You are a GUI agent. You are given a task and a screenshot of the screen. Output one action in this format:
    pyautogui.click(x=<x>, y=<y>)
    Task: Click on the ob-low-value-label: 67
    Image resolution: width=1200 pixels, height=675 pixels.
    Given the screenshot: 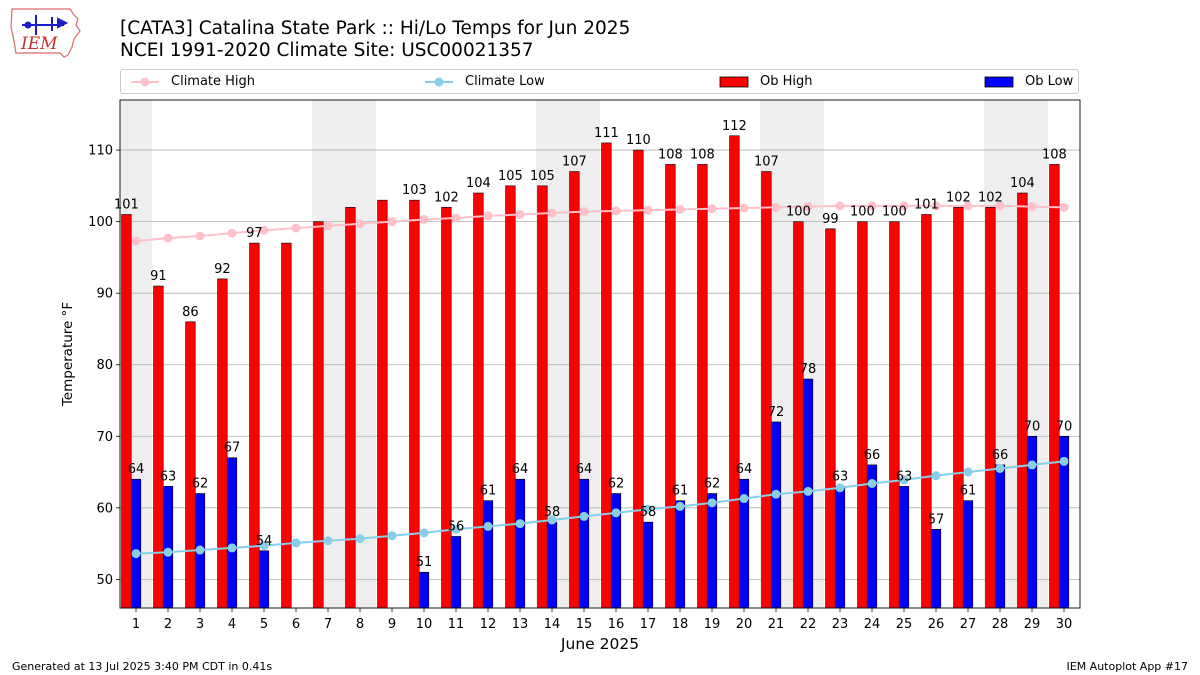 What is the action you would take?
    pyautogui.click(x=232, y=448)
    